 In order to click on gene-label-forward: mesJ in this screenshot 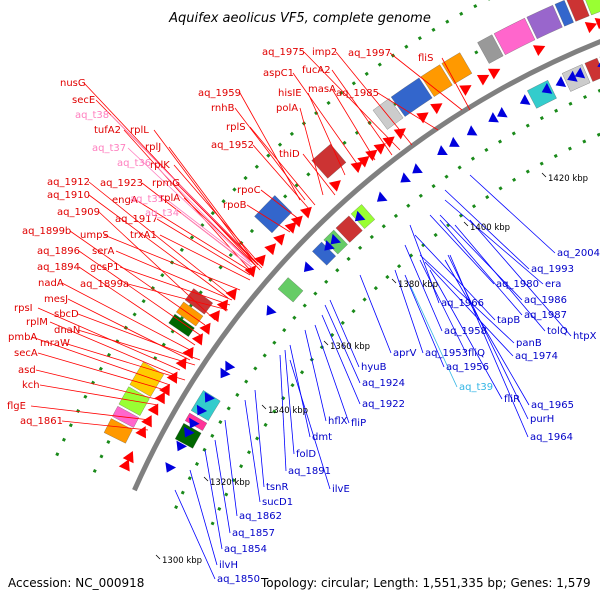, I will do `click(56, 299)`.